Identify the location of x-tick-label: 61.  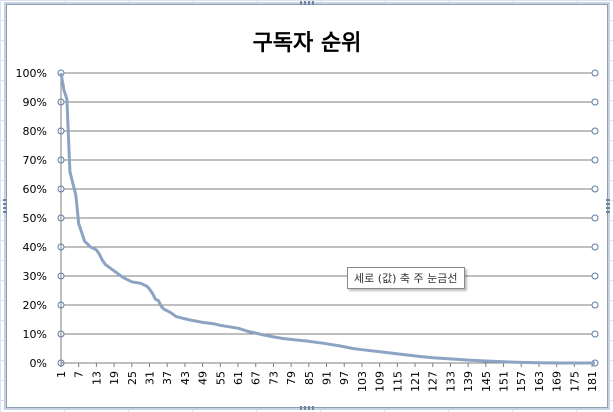
(238, 378).